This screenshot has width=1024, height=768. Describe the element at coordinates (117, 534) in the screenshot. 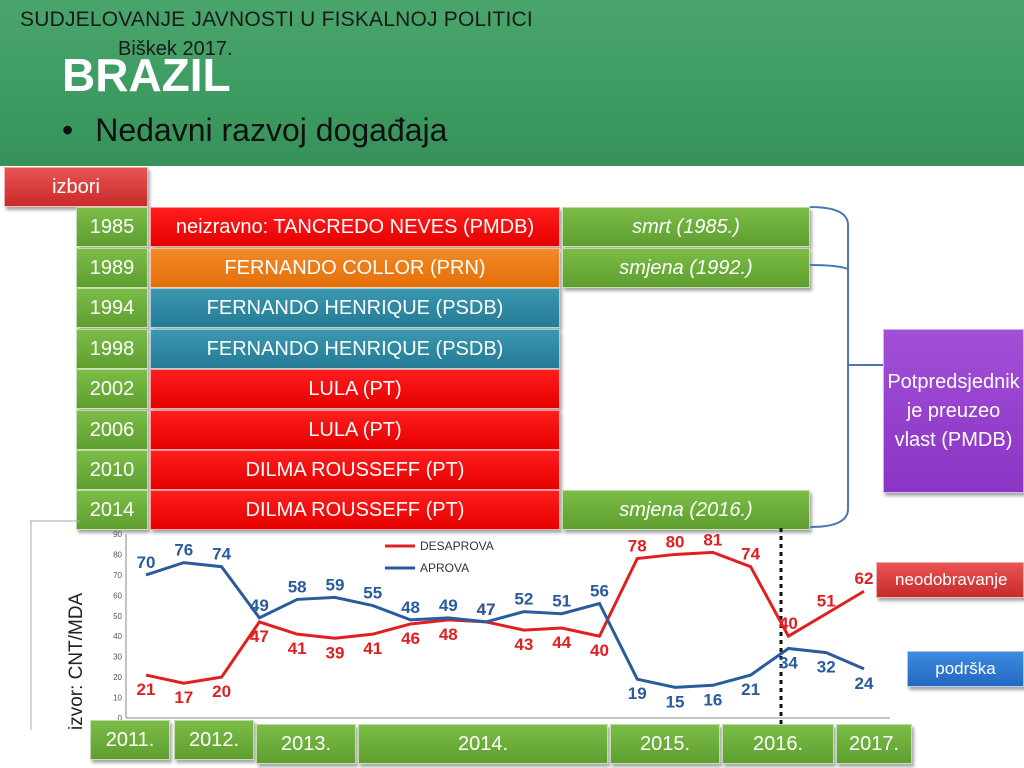

I see `y-tick-label: 90` at that location.